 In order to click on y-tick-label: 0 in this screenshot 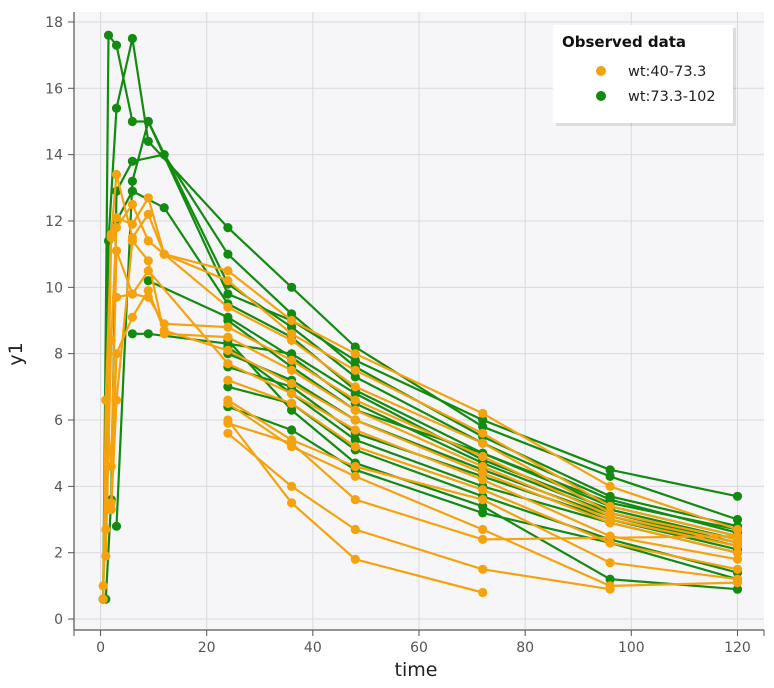, I will do `click(58, 620)`.